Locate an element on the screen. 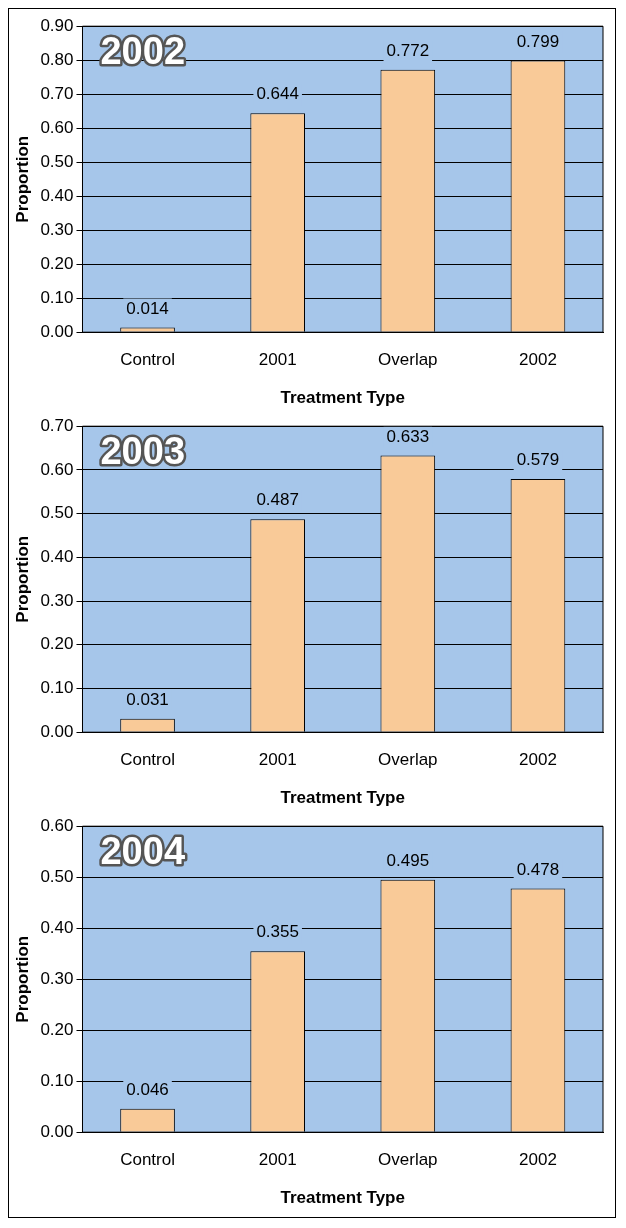 The width and height of the screenshot is (626, 1228). data-label: 0.031 is located at coordinates (147, 699).